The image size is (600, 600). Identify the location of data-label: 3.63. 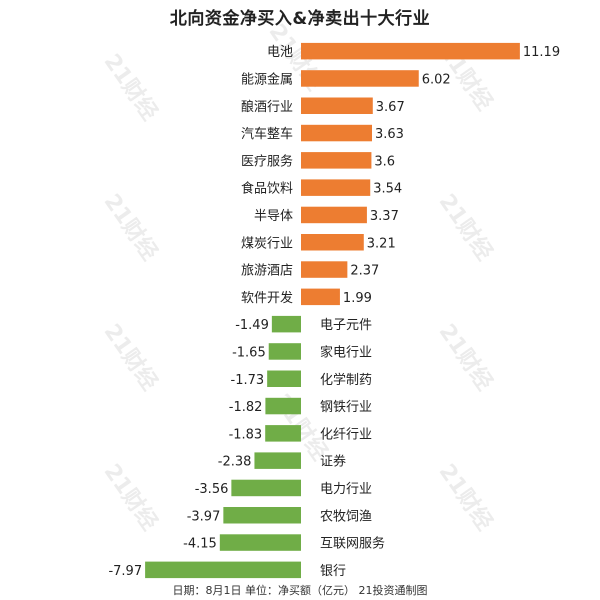
(389, 134).